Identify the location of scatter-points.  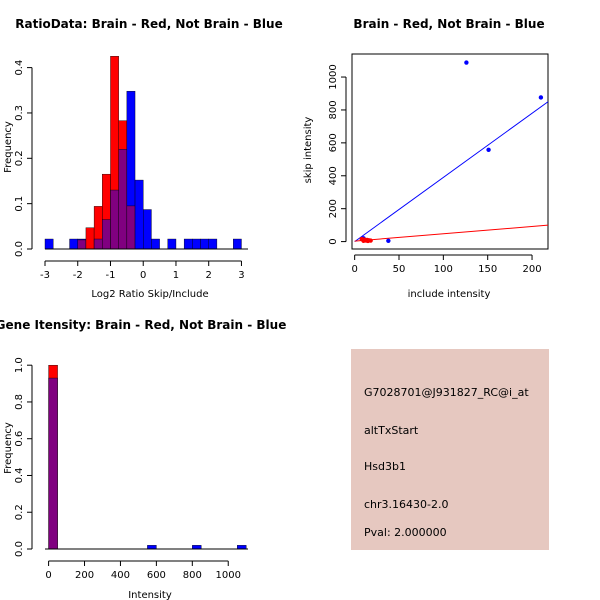
(451, 152).